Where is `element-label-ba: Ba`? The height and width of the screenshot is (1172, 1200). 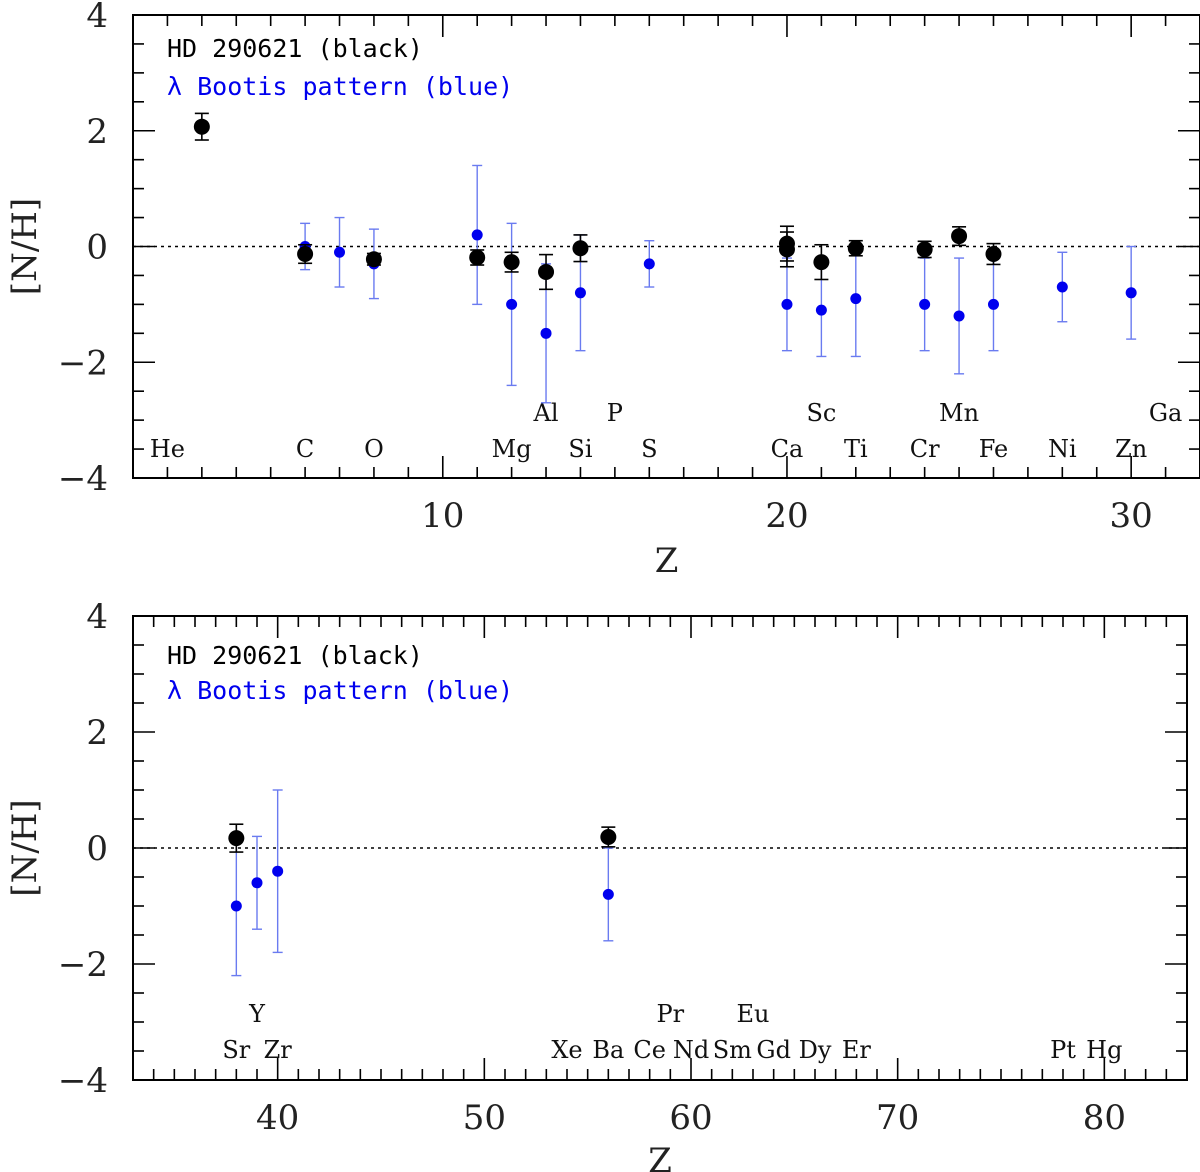
element-label-ba: Ba is located at coordinates (608, 1050).